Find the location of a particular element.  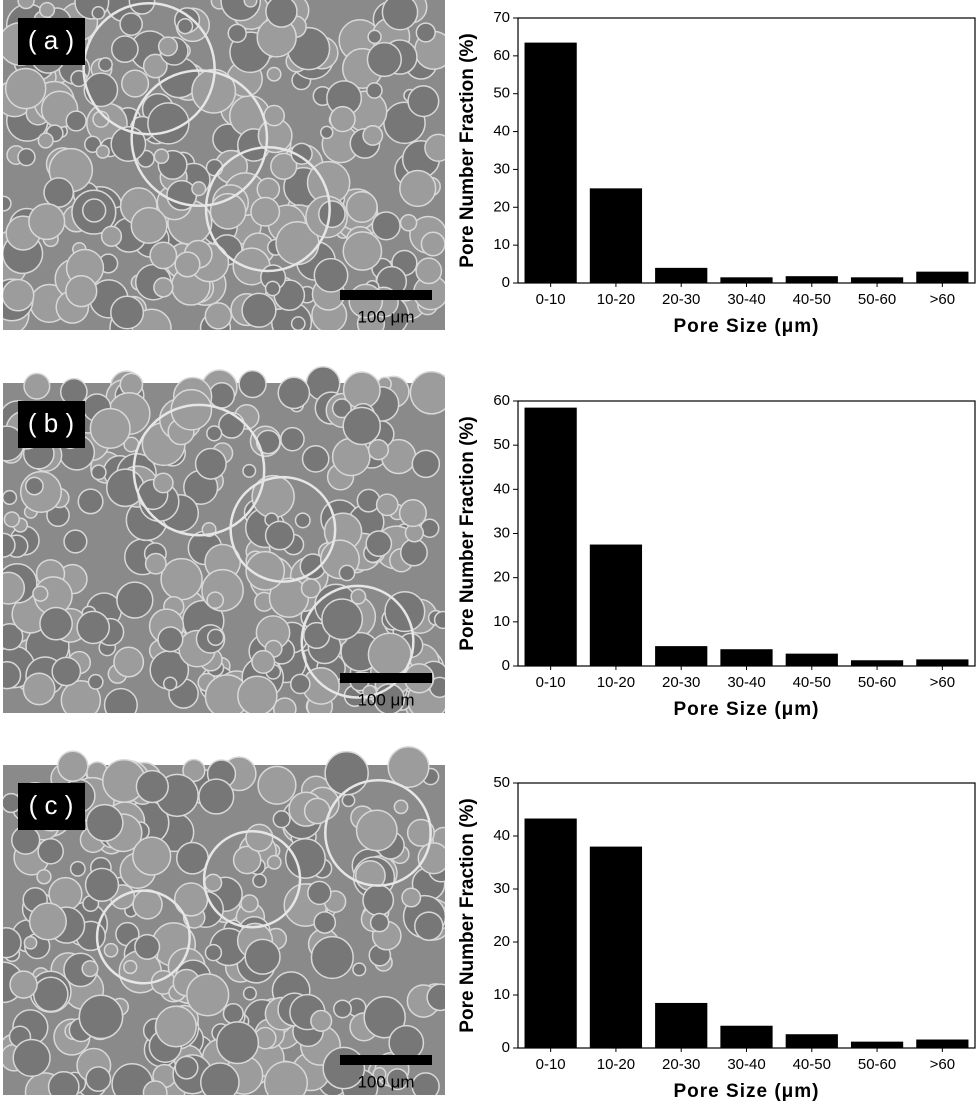

panel-label: ( c ) is located at coordinates (51, 805).